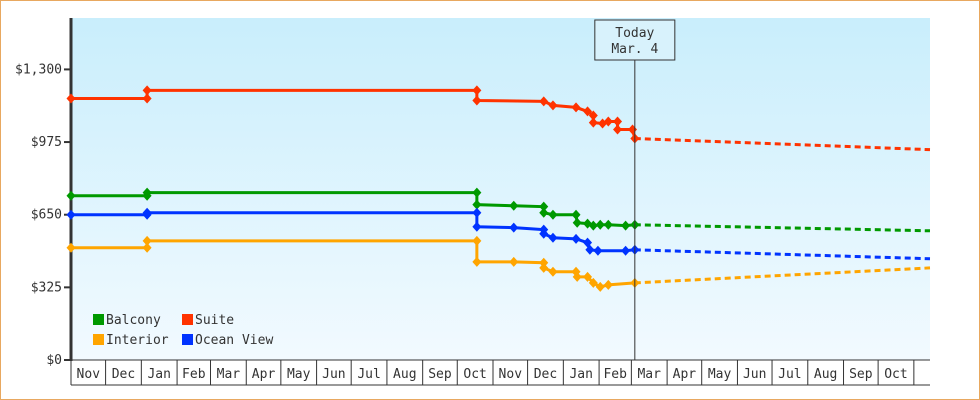 Image resolution: width=980 pixels, height=400 pixels. I want to click on y-tick-label: $1,300, so click(38, 69).